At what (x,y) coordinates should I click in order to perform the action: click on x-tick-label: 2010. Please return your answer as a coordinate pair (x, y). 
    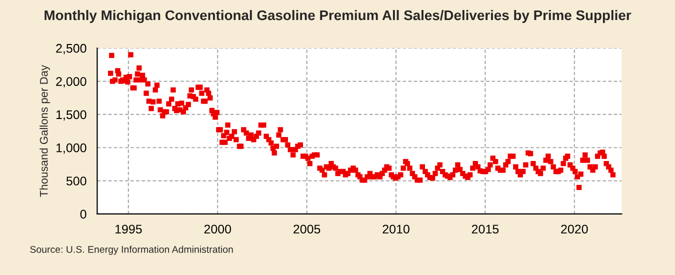
    Looking at the image, I should click on (396, 229).